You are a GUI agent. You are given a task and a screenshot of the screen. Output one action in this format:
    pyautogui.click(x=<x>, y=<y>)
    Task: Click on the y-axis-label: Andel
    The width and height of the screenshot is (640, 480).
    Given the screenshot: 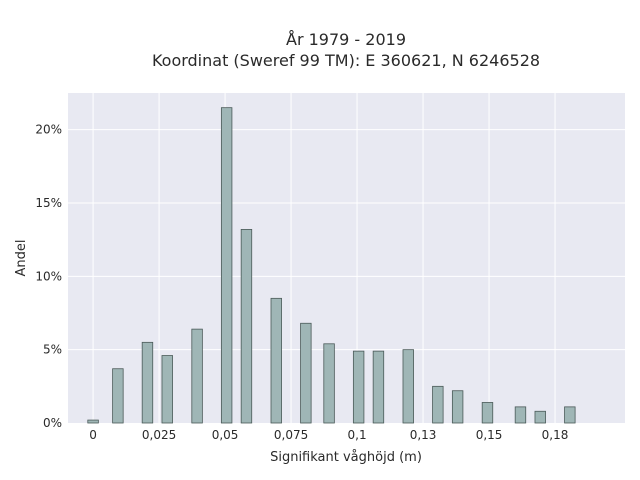 What is the action you would take?
    pyautogui.click(x=21, y=258)
    